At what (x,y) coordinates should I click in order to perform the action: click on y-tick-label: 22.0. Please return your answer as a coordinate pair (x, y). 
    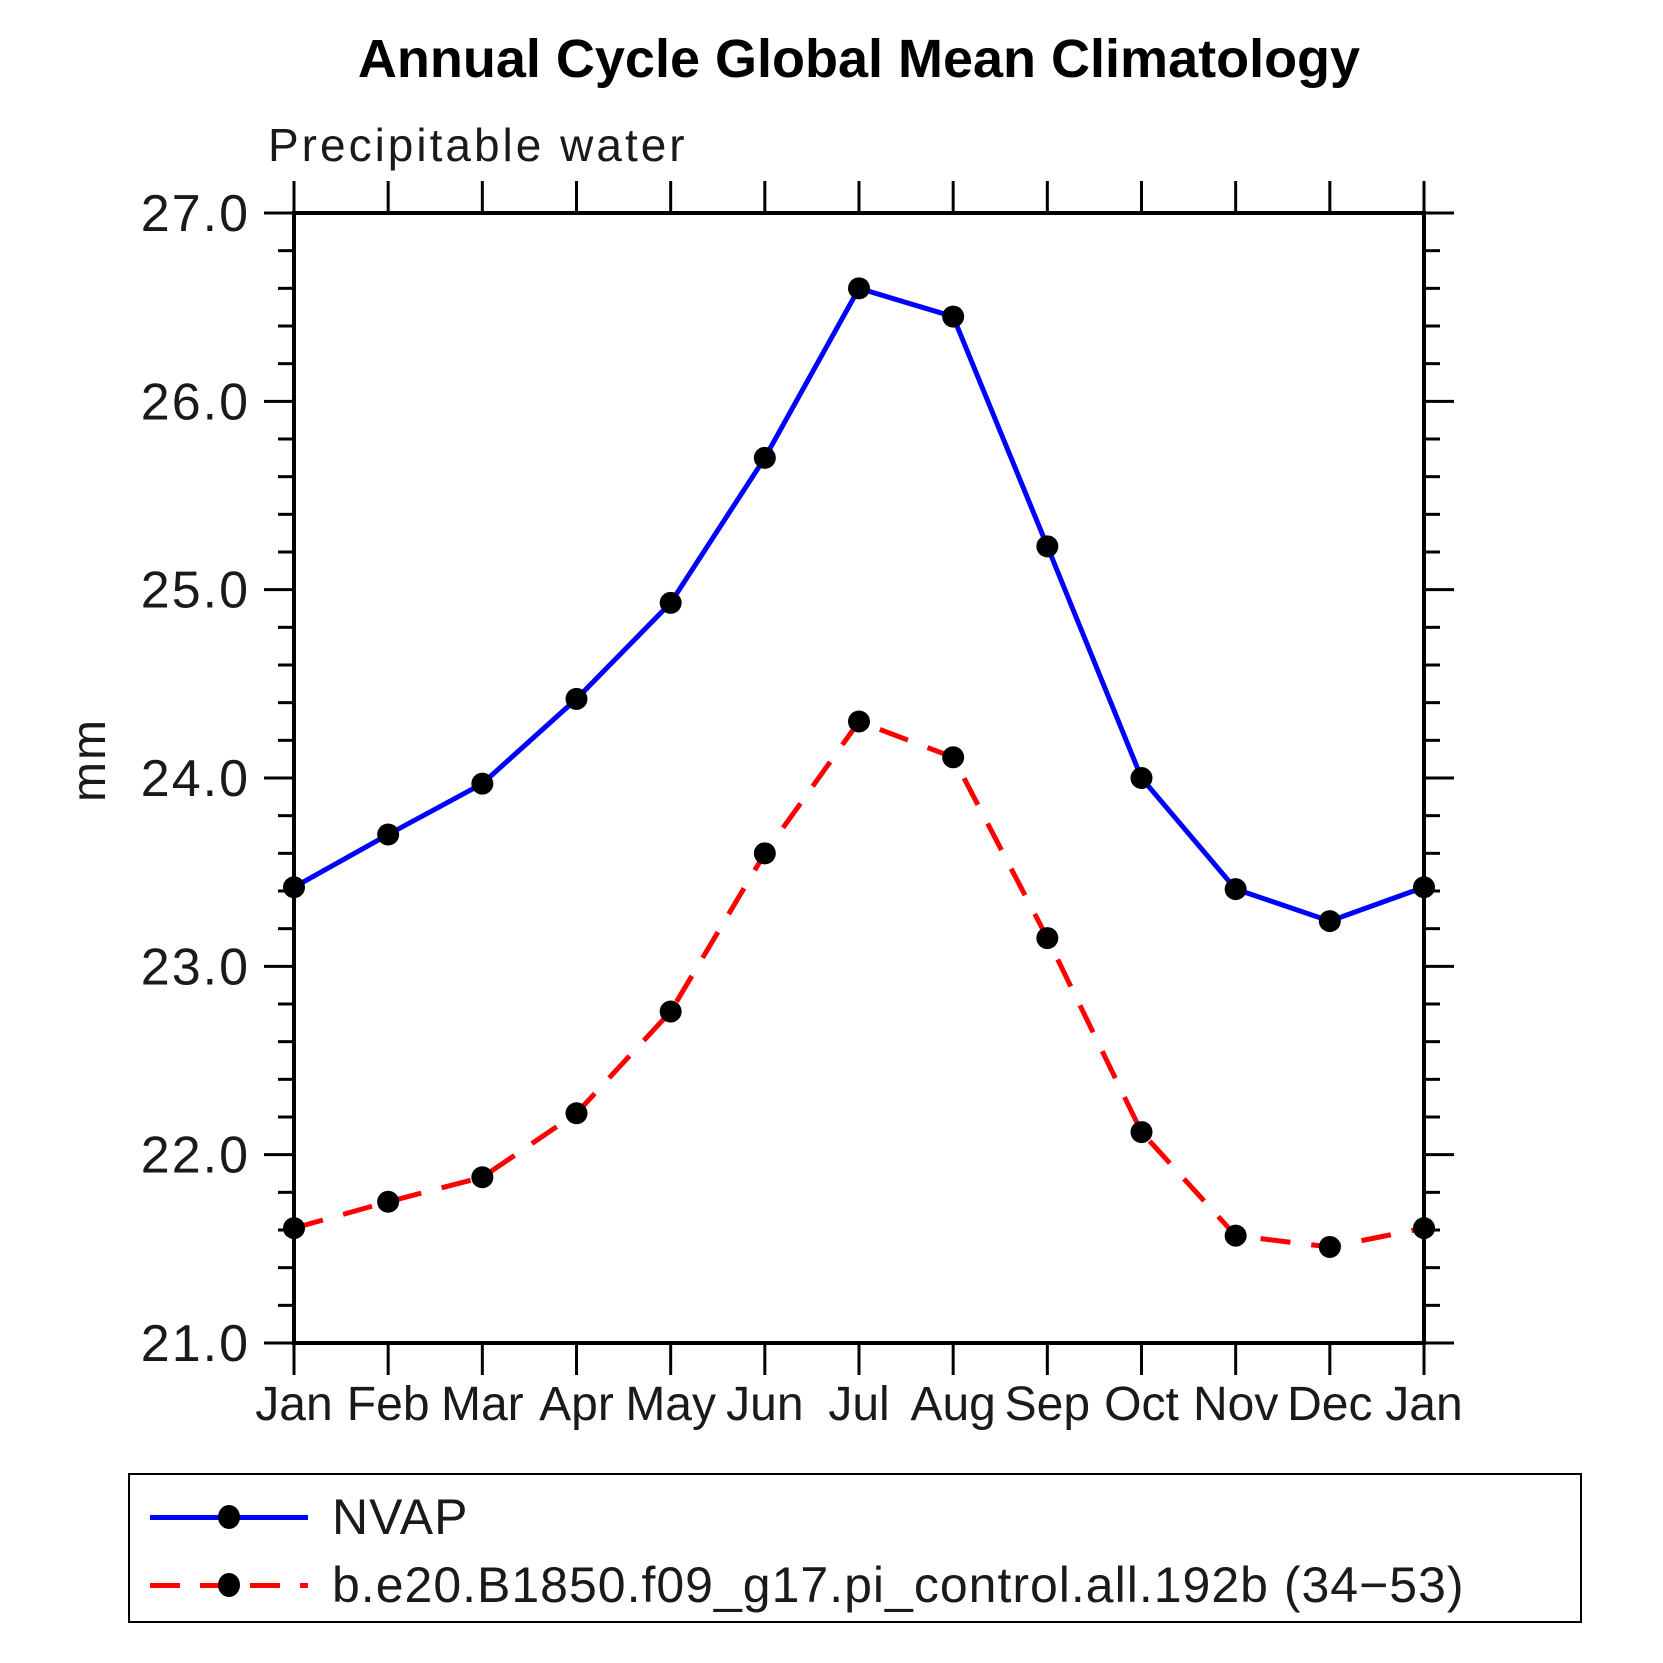
    Looking at the image, I should click on (195, 1156).